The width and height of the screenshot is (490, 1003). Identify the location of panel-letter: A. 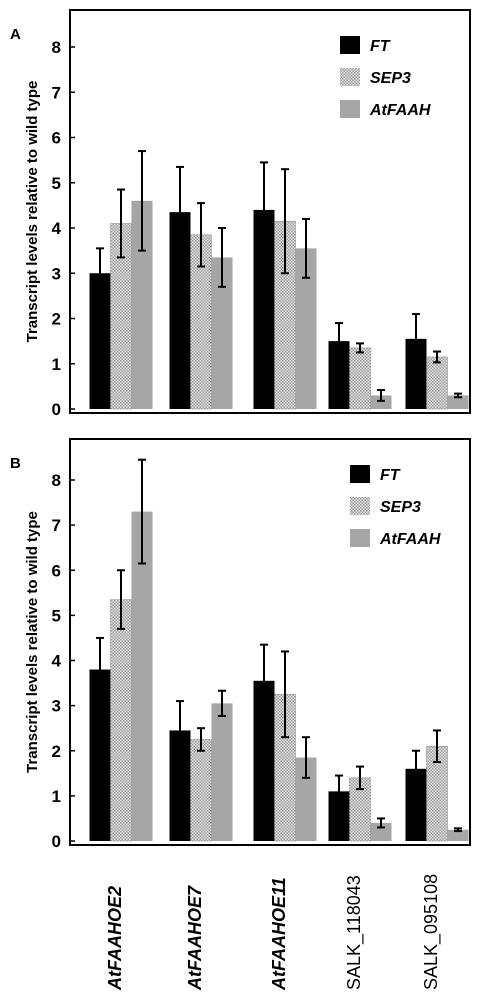
(15, 34).